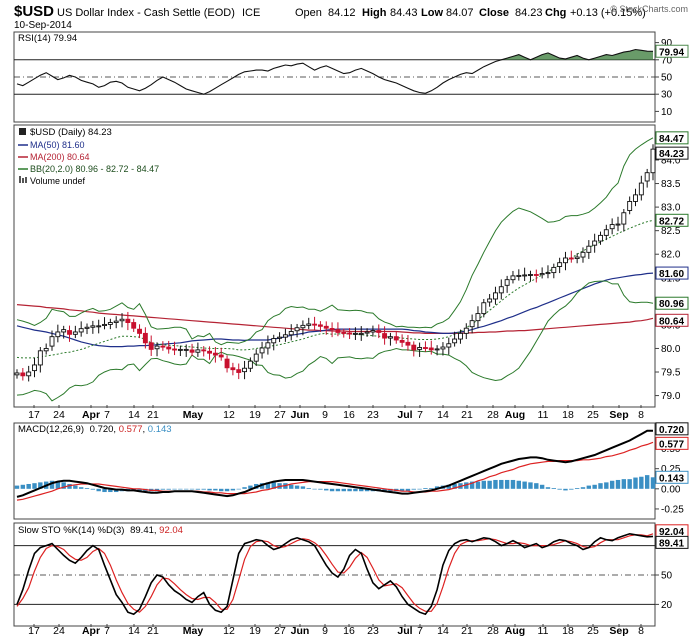 Image resolution: width=700 pixels, height=644 pixels. Describe the element at coordinates (443, 415) in the screenshot. I see `price-x-axis-label: 14` at that location.